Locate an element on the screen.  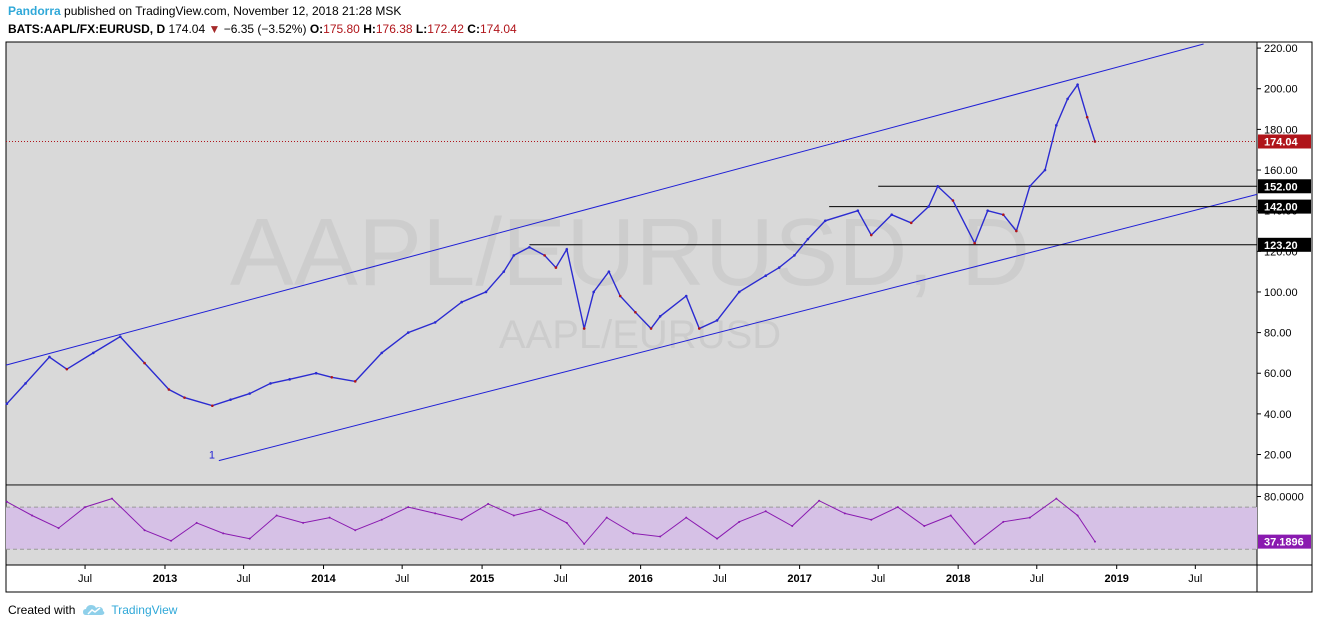
time-tick-label: 2015 is located at coordinates (482, 579).